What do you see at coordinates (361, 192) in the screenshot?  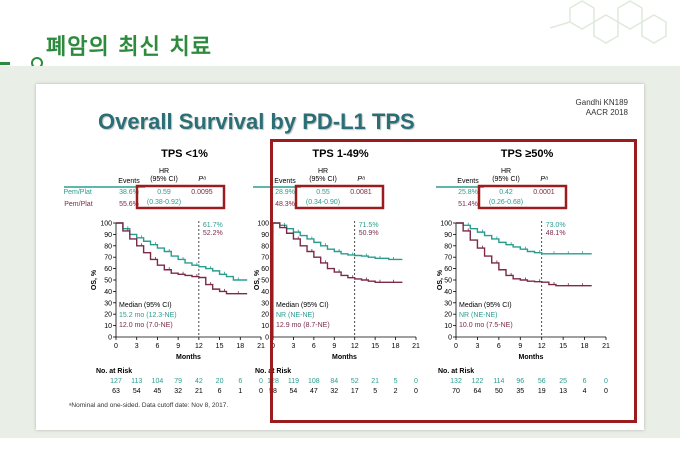 I see `p-value: 0.0081` at bounding box center [361, 192].